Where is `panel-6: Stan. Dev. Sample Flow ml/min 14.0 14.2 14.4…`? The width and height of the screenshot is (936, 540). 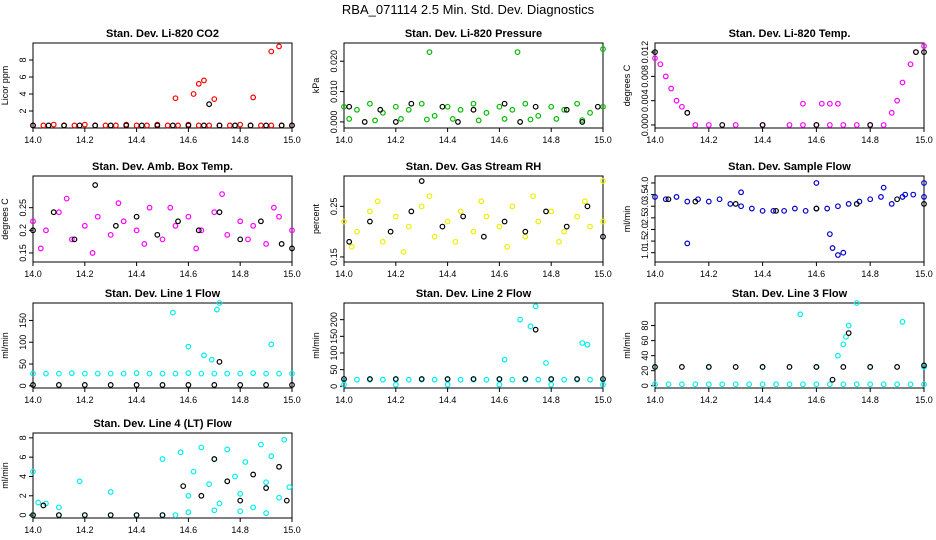 panel-6: Stan. Dev. Sample Flow ml/min 14.0 14.2 14.4… is located at coordinates (777, 220).